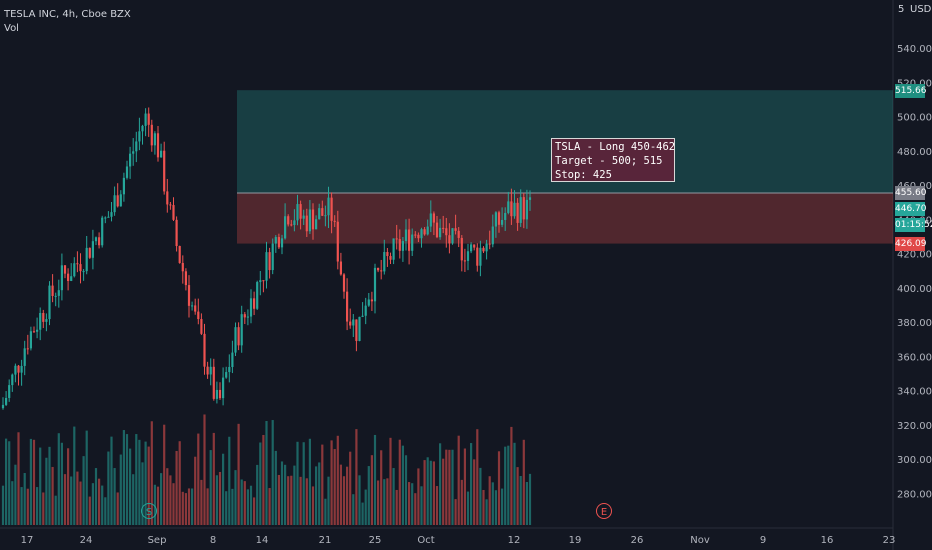  What do you see at coordinates (889, 540) in the screenshot?
I see `time-tick-label: 23` at bounding box center [889, 540].